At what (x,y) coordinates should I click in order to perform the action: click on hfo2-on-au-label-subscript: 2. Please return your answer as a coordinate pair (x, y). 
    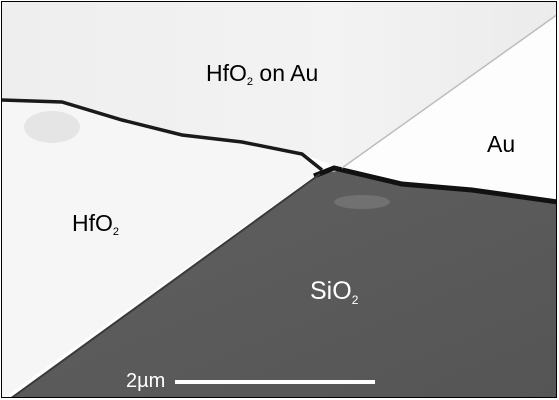
    Looking at the image, I should click on (250, 82).